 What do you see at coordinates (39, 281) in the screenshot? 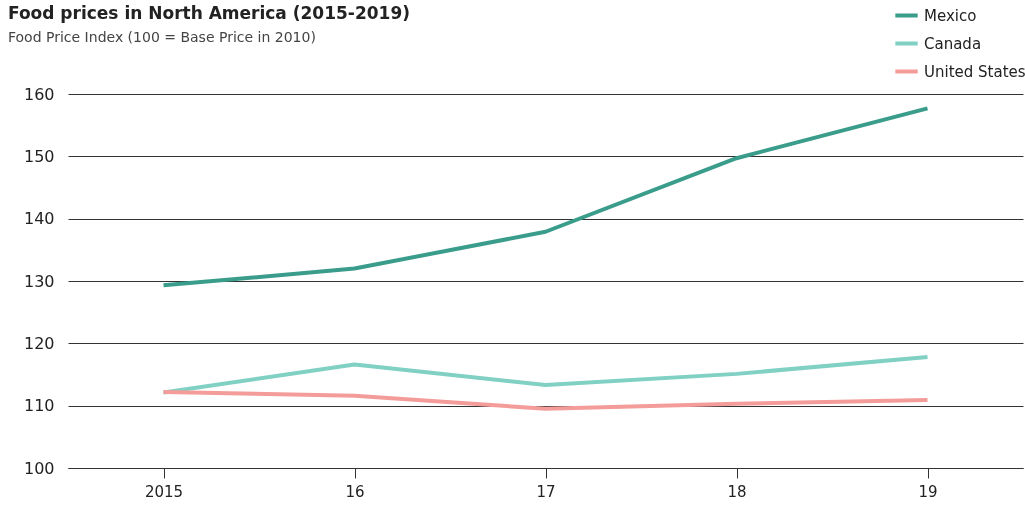
I see `y-tick-label: 130` at bounding box center [39, 281].